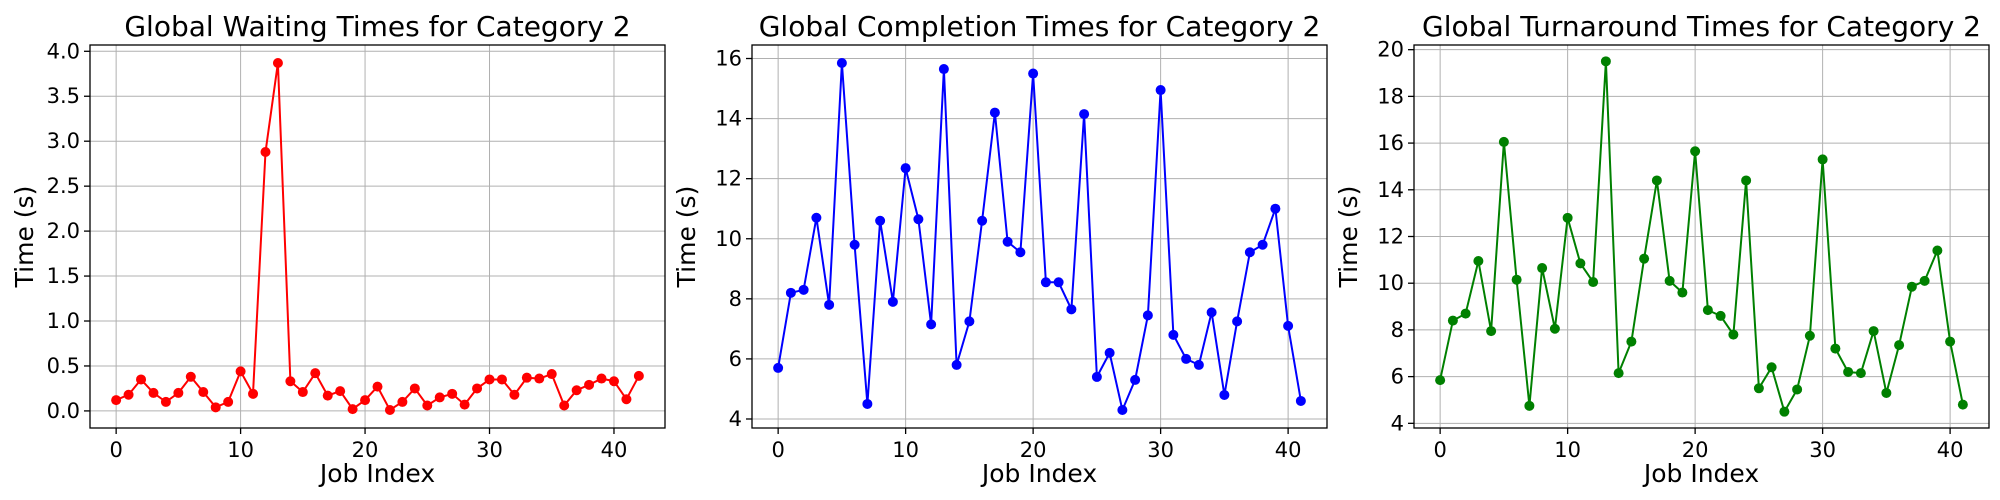 This screenshot has width=2000, height=500. What do you see at coordinates (1040, 26) in the screenshot?
I see `chart-title: Global Completion Times for Category 2` at bounding box center [1040, 26].